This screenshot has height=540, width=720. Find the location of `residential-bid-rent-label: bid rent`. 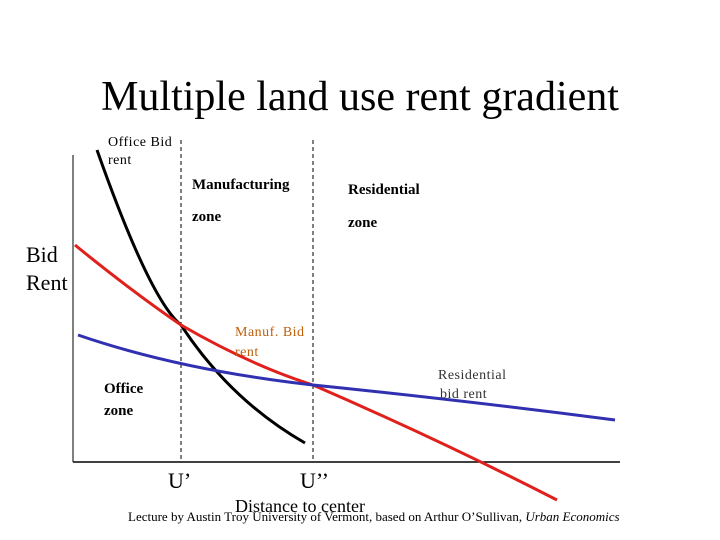

residential-bid-rent-label: bid rent is located at coordinates (463, 394).